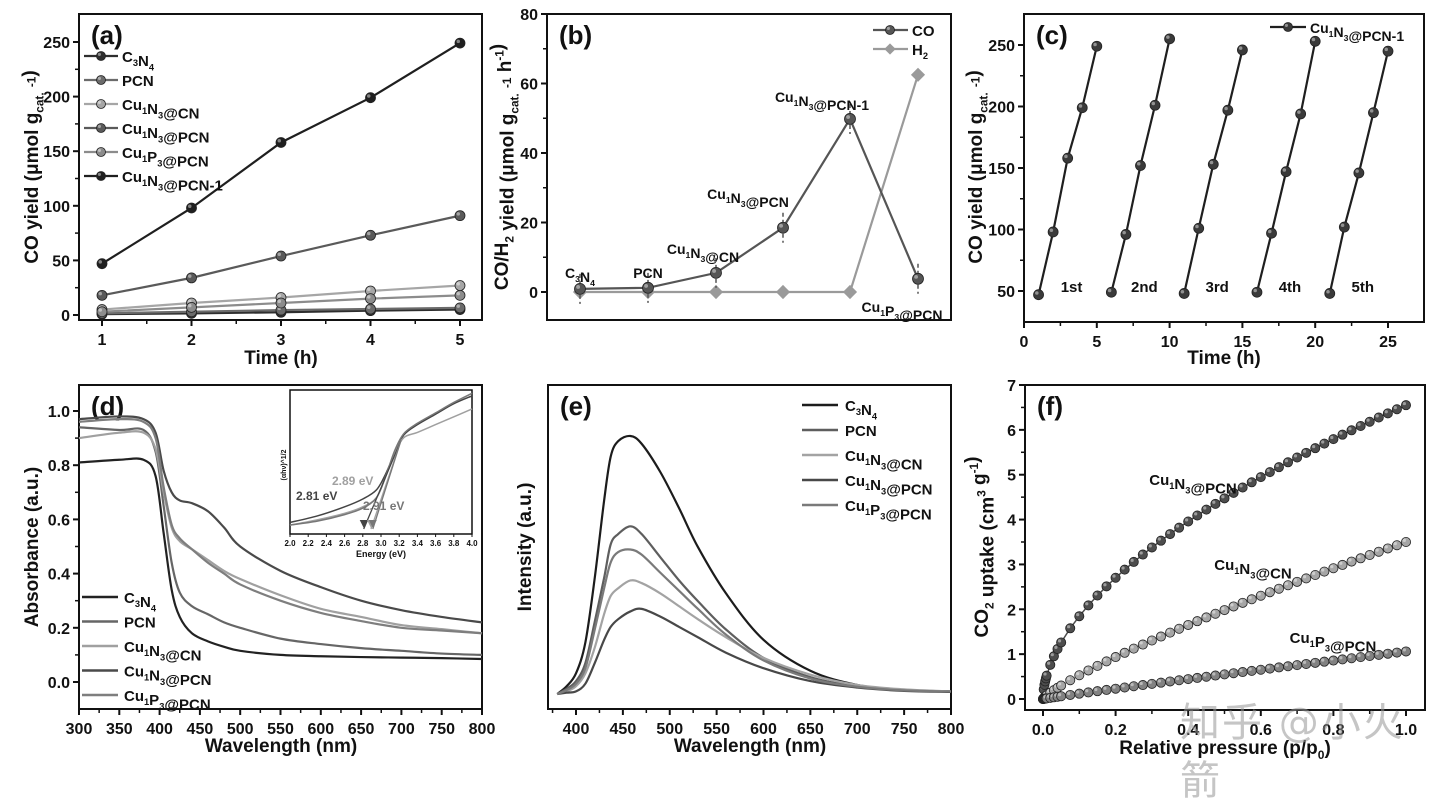 This screenshot has height=806, width=1440. I want to click on category-label: Cu1N3@PCN, so click(748, 198).